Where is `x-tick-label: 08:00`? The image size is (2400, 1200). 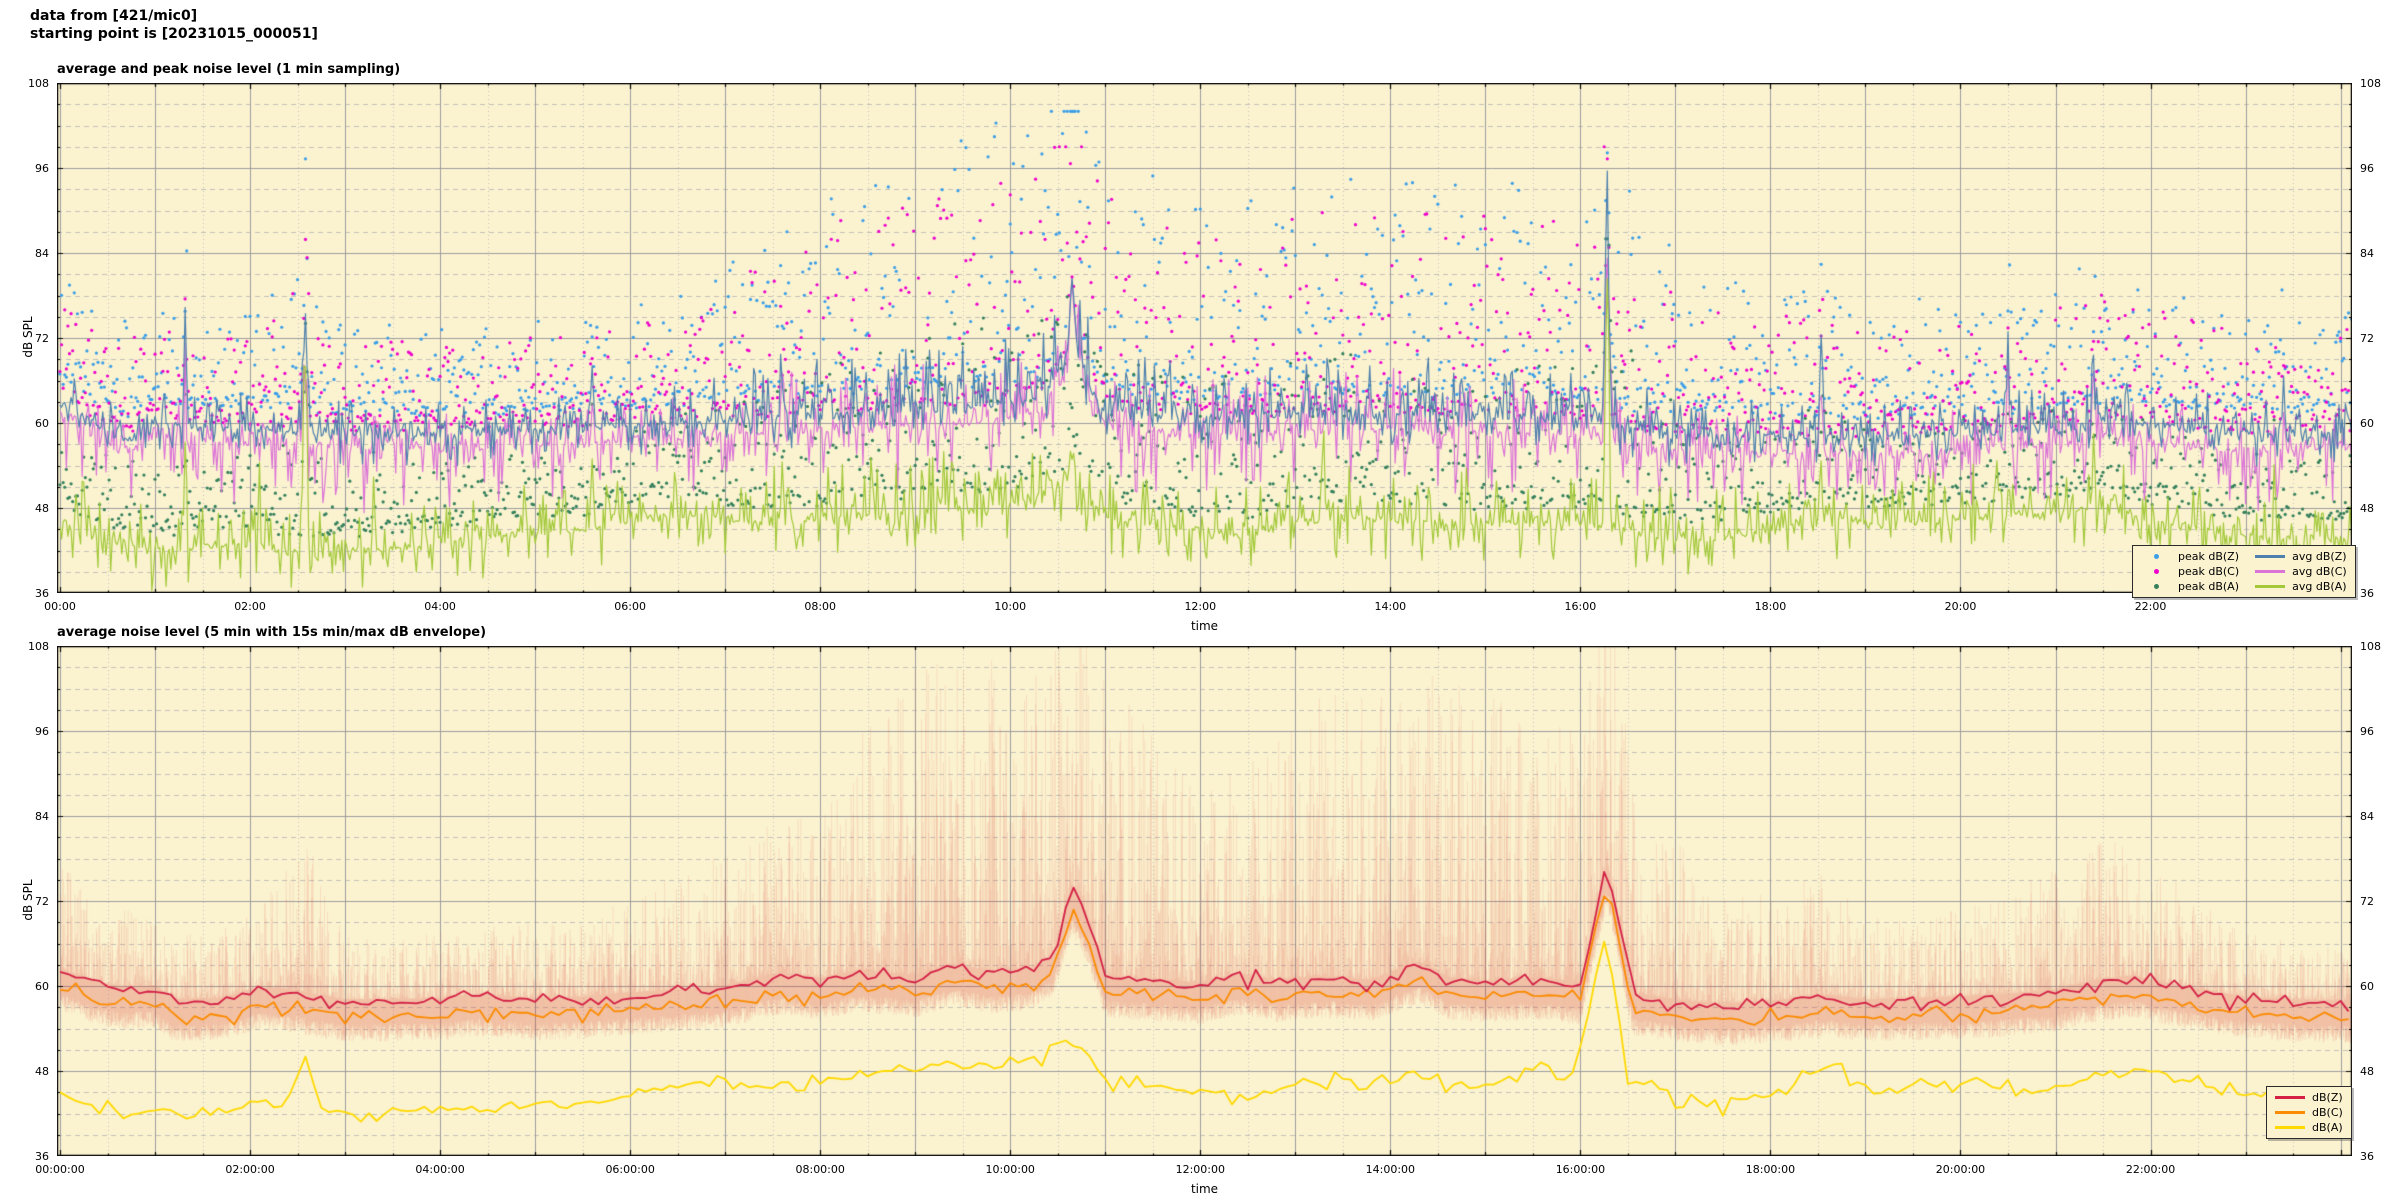 x-tick-label: 08:00 is located at coordinates (820, 606).